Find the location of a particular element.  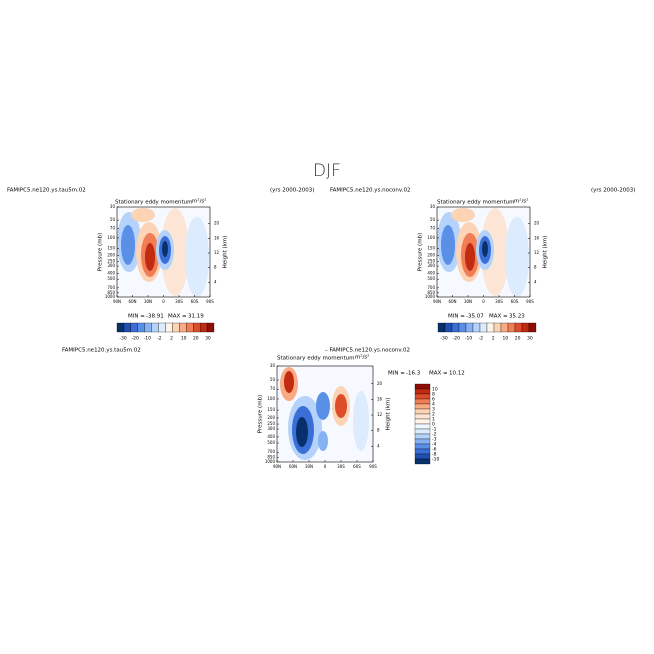

colorbar-label: 1 is located at coordinates (433, 420).